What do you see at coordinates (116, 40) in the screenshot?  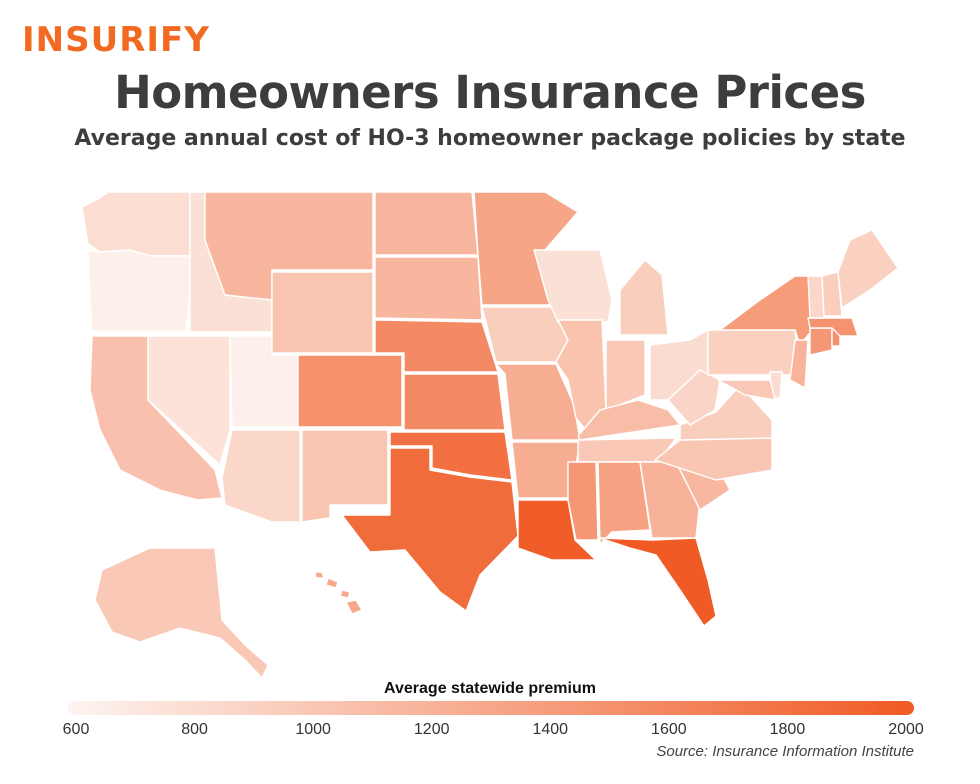 I see `insurify-logo: INSURIFY` at bounding box center [116, 40].